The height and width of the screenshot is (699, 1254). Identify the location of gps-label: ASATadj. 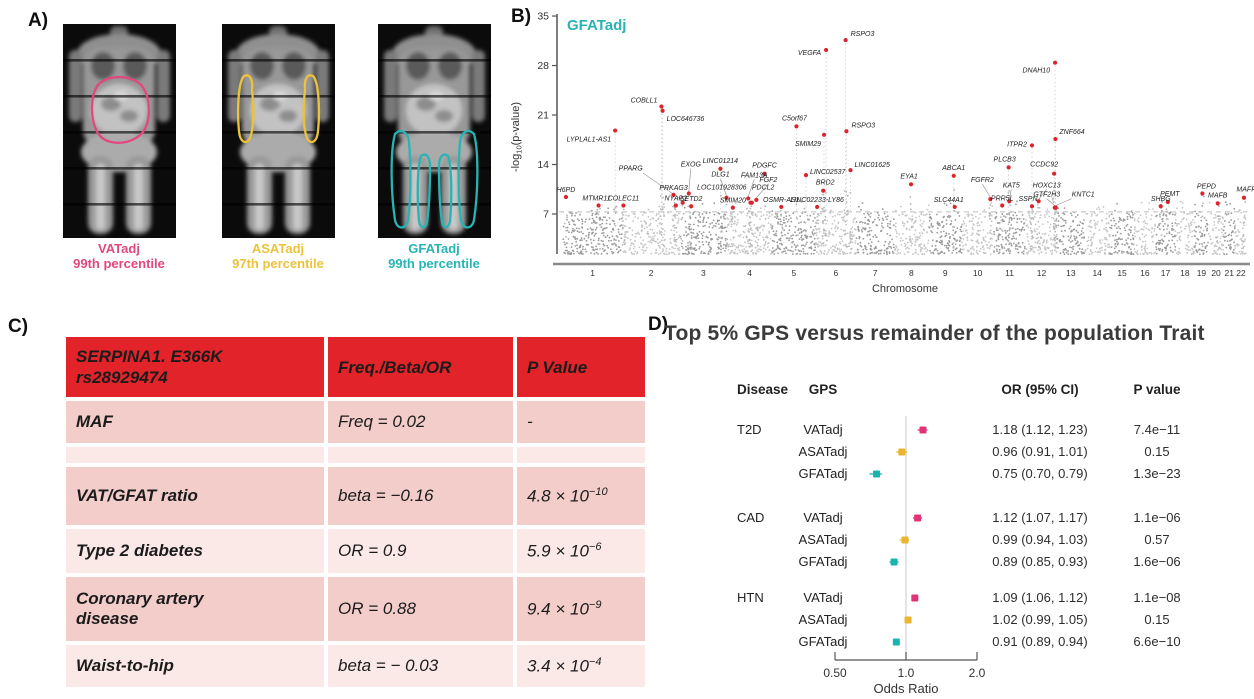
(823, 619).